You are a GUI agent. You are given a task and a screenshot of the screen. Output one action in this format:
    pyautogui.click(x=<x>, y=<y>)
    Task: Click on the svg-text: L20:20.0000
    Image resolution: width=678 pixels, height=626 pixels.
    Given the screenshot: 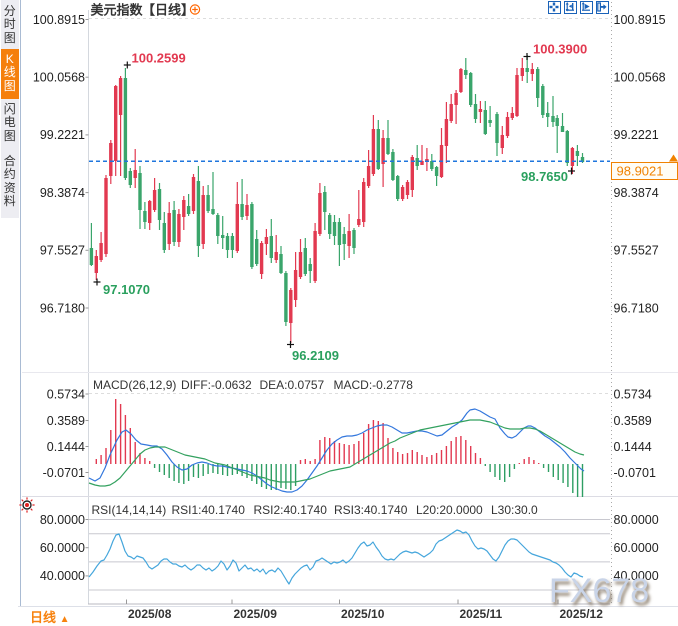 What is the action you would take?
    pyautogui.click(x=449, y=510)
    